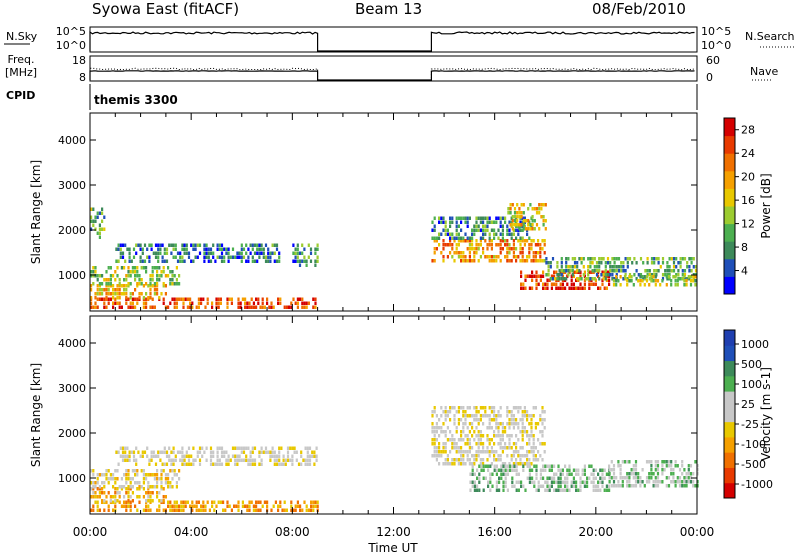 The image size is (800, 554). I want to click on power-colorbar-band, so click(729, 144).